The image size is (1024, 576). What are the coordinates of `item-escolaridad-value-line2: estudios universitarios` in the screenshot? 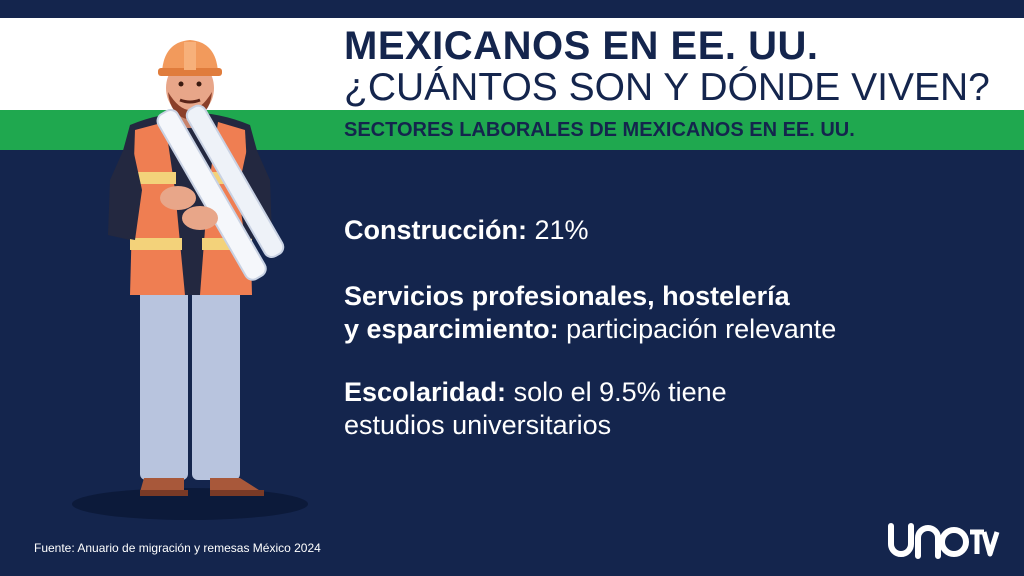 It's located at (478, 425).